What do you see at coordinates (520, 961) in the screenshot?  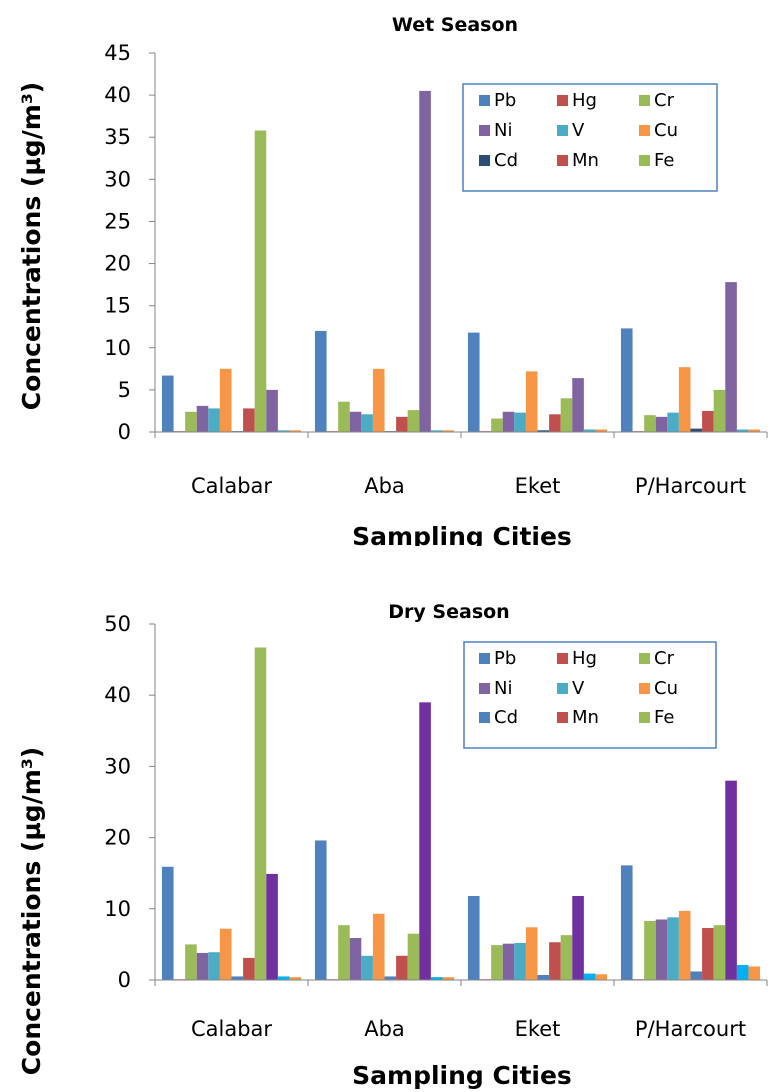 I see `bar-v-eket` at bounding box center [520, 961].